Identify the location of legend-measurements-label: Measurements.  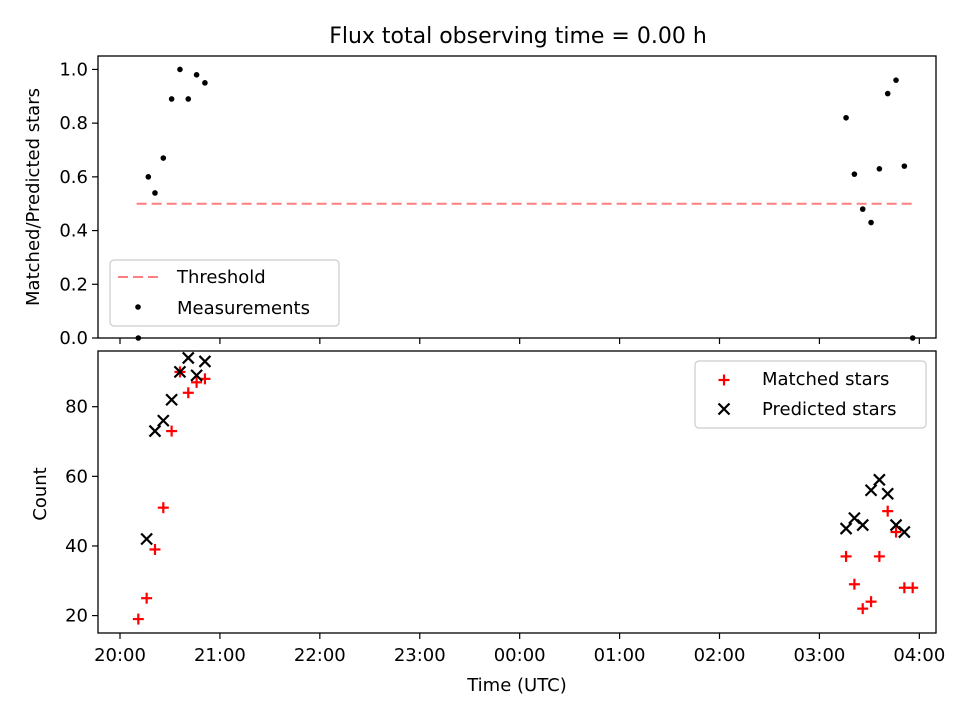
(243, 308).